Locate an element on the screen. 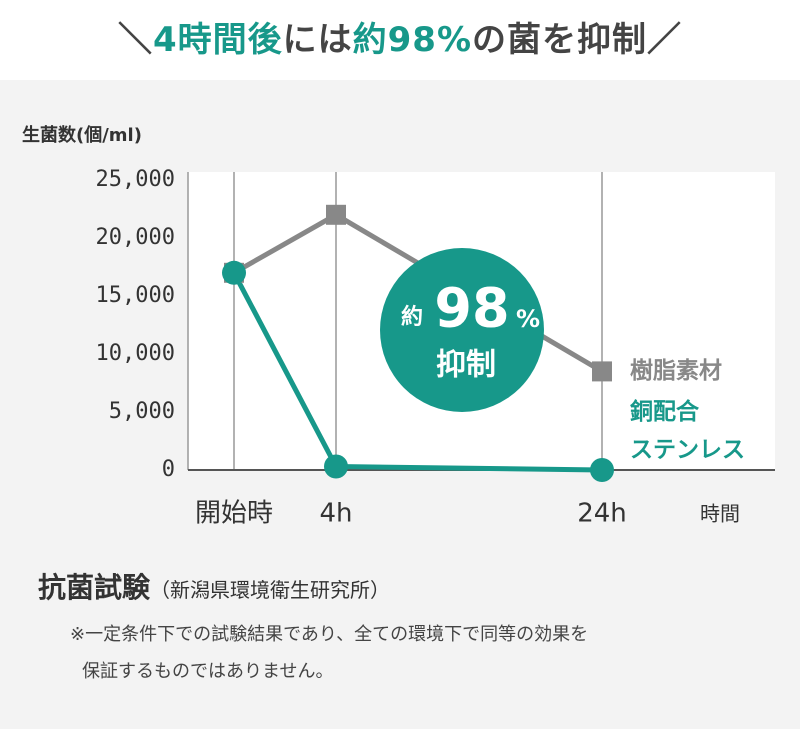 This screenshot has height=729, width=800. callout-number: 98 is located at coordinates (471, 308).